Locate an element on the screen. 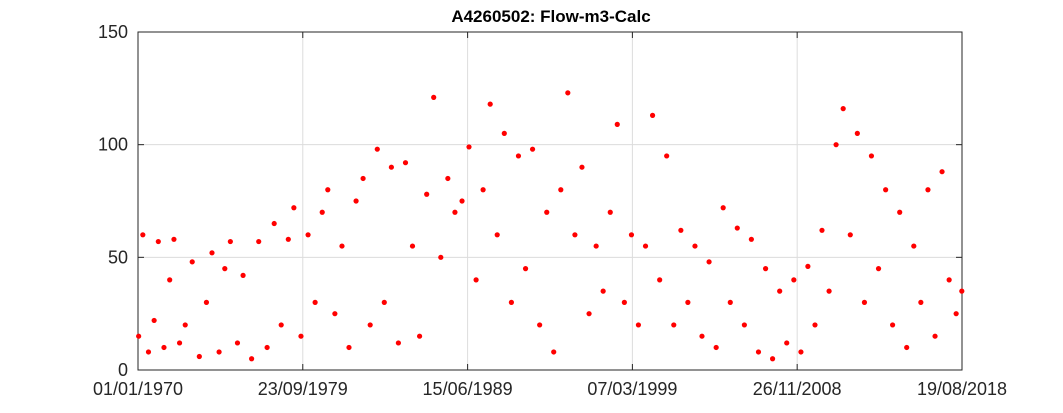  x-tick-label: 15/06/1989 is located at coordinates (468, 389).